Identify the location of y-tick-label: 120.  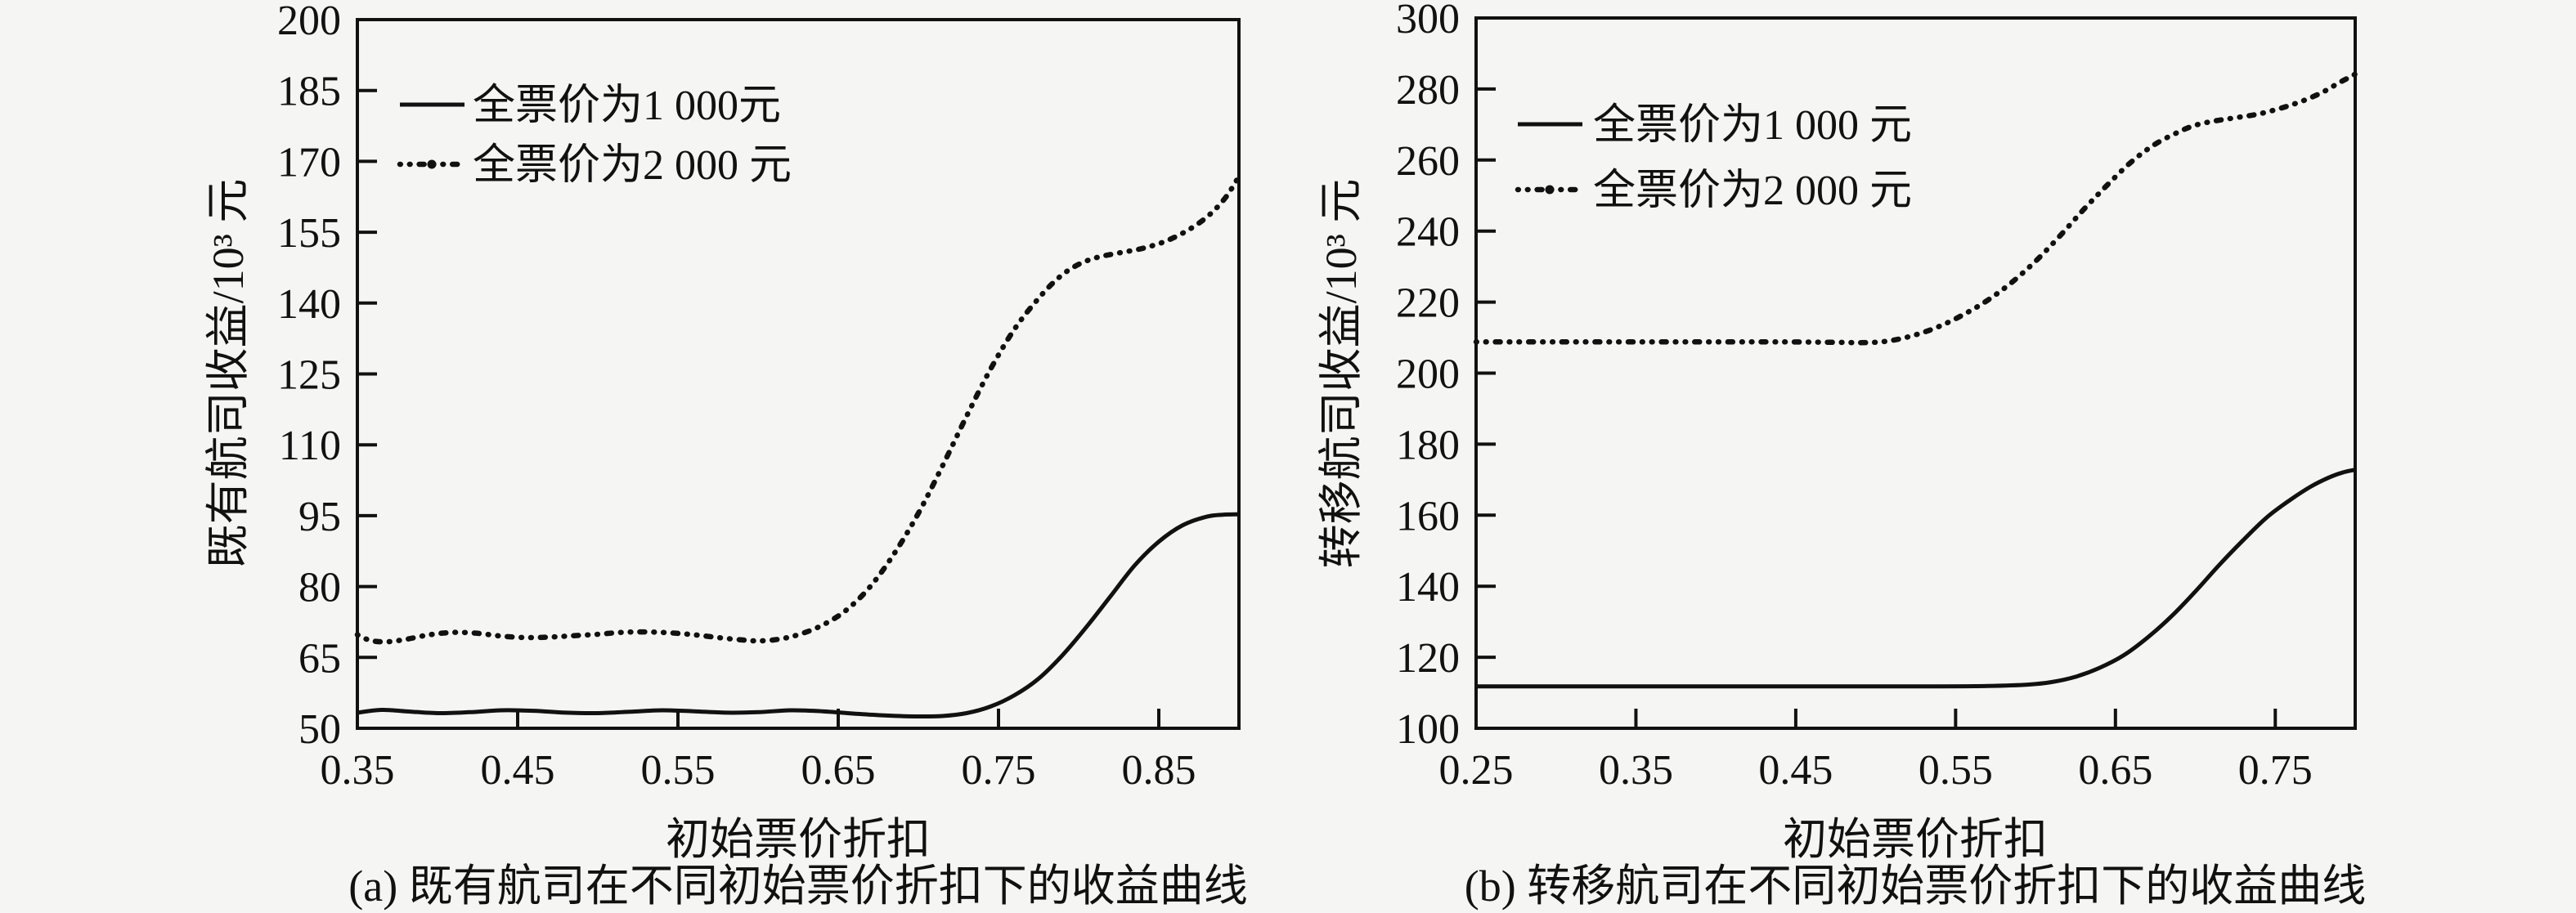
(1428, 658).